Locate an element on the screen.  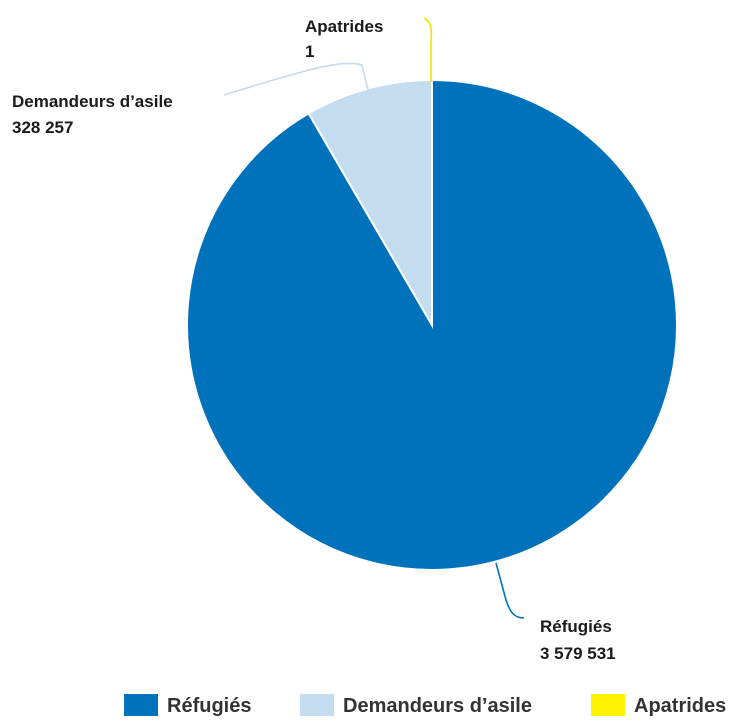
legend-swatch-apatrides is located at coordinates (608, 705).